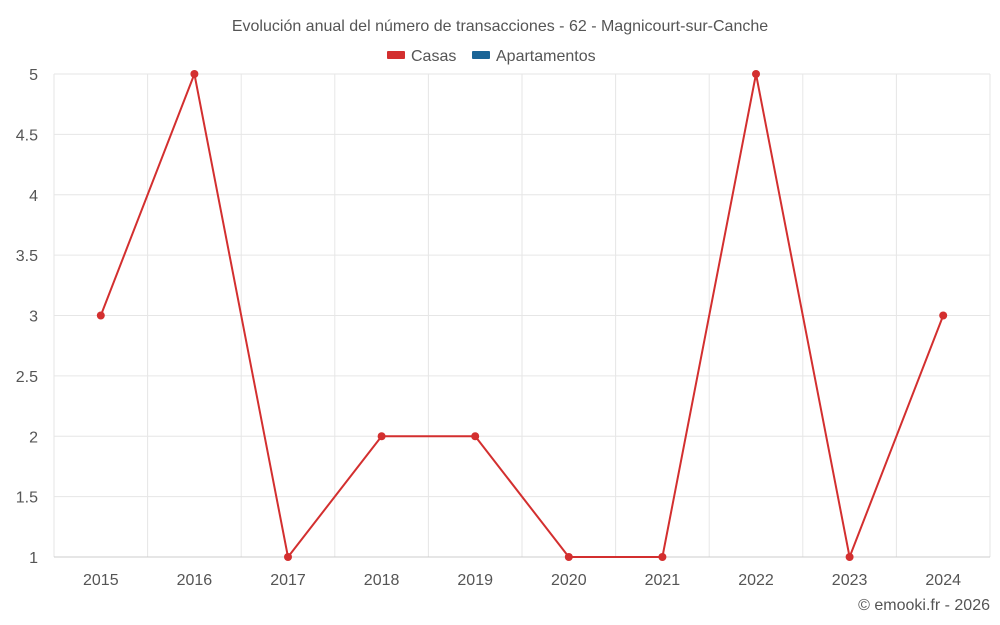  Describe the element at coordinates (663, 580) in the screenshot. I see `x-tick-label: 2021` at that location.